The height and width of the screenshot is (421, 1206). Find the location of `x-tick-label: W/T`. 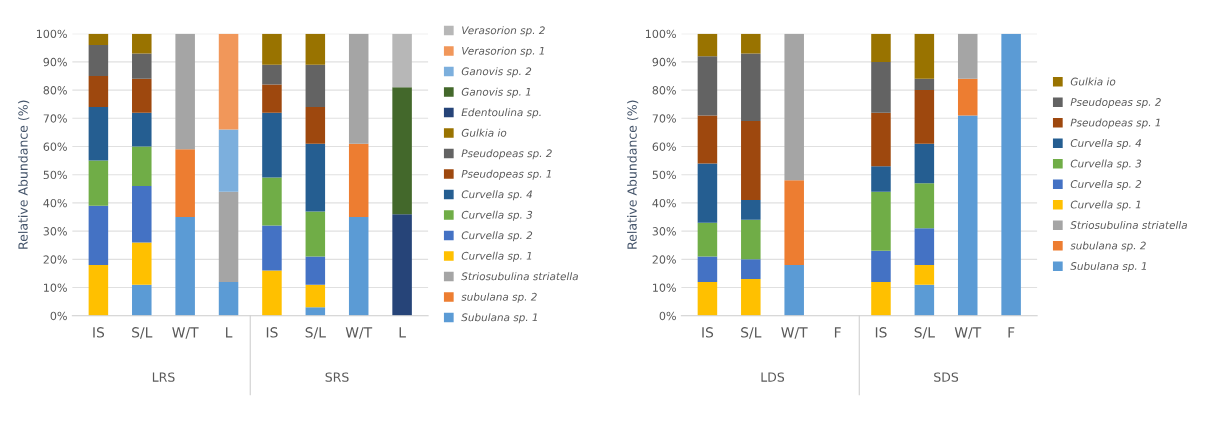

x-tick-label: W/T is located at coordinates (359, 333).